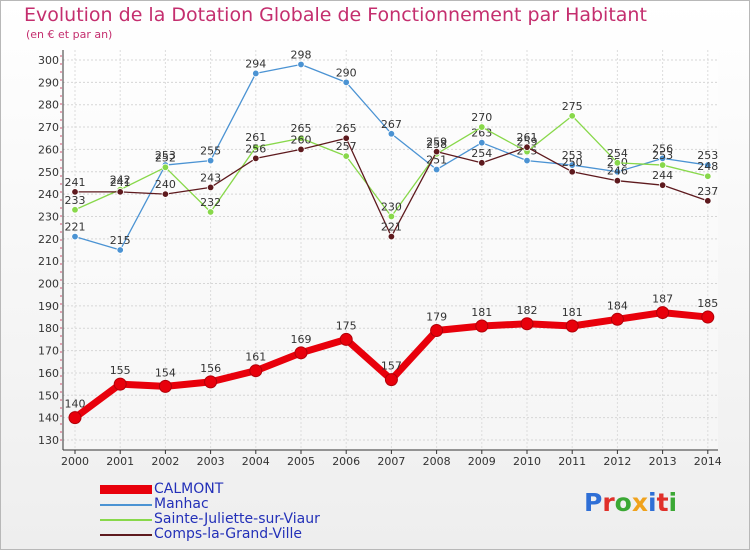 The image size is (750, 550). What do you see at coordinates (436, 316) in the screenshot?
I see `data-label: 179` at bounding box center [436, 316].